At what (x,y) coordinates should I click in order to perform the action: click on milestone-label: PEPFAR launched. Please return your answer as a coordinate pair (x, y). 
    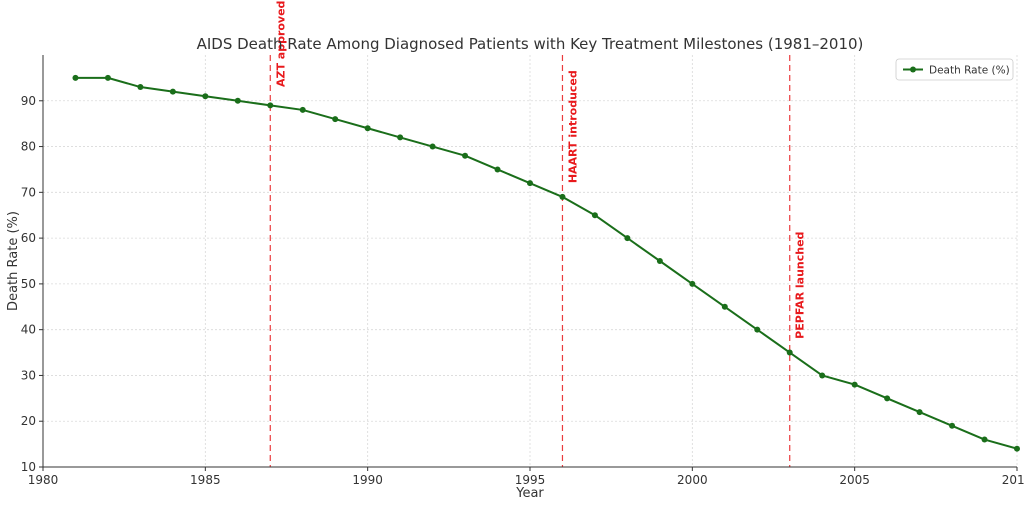
    Looking at the image, I should click on (800, 285).